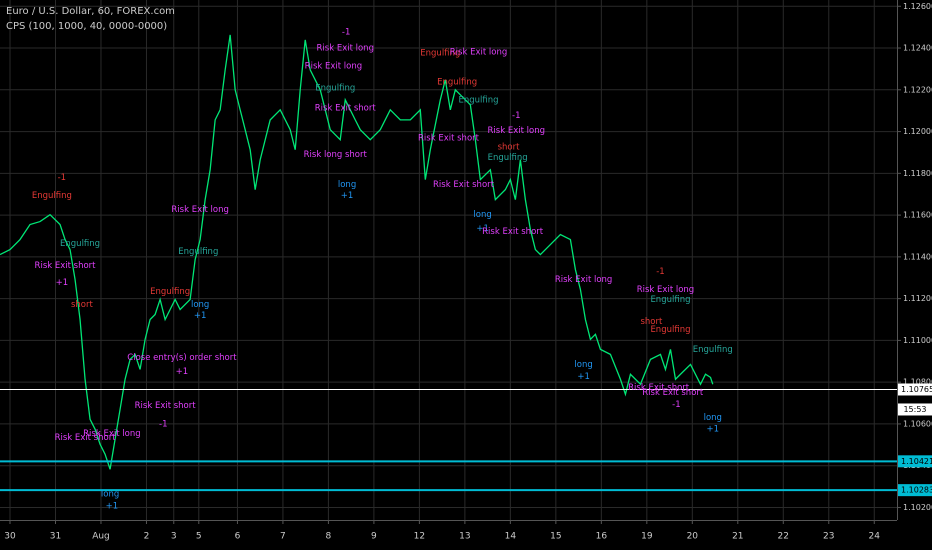 The height and width of the screenshot is (550, 932). Describe the element at coordinates (917, 340) in the screenshot. I see `y-tick-label: 1.11000` at that location.